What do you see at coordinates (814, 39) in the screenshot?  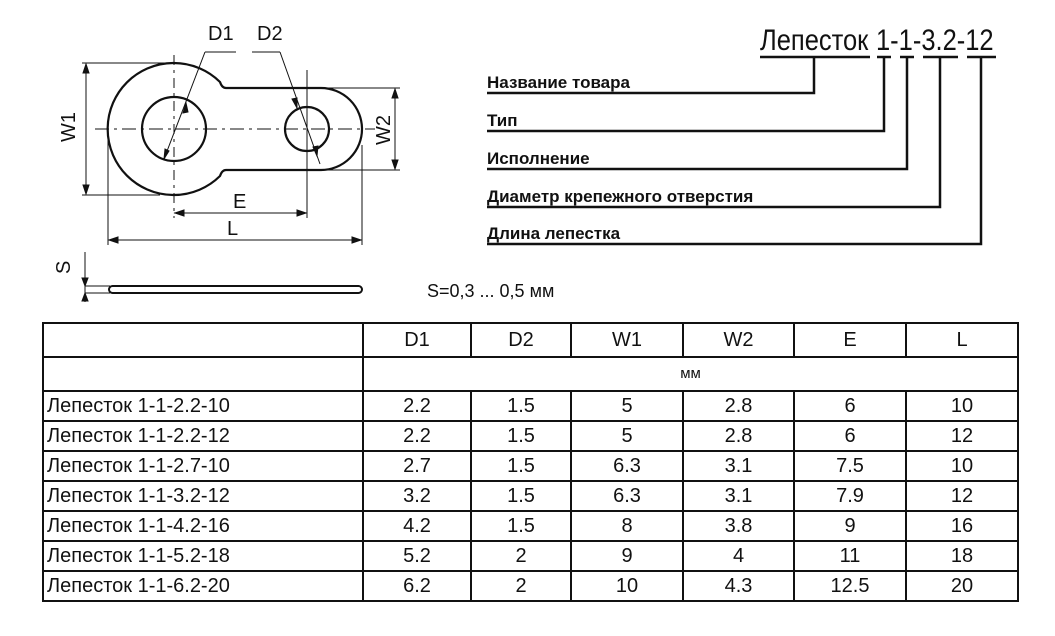 I see `designation-title-name: Лепесток` at bounding box center [814, 39].